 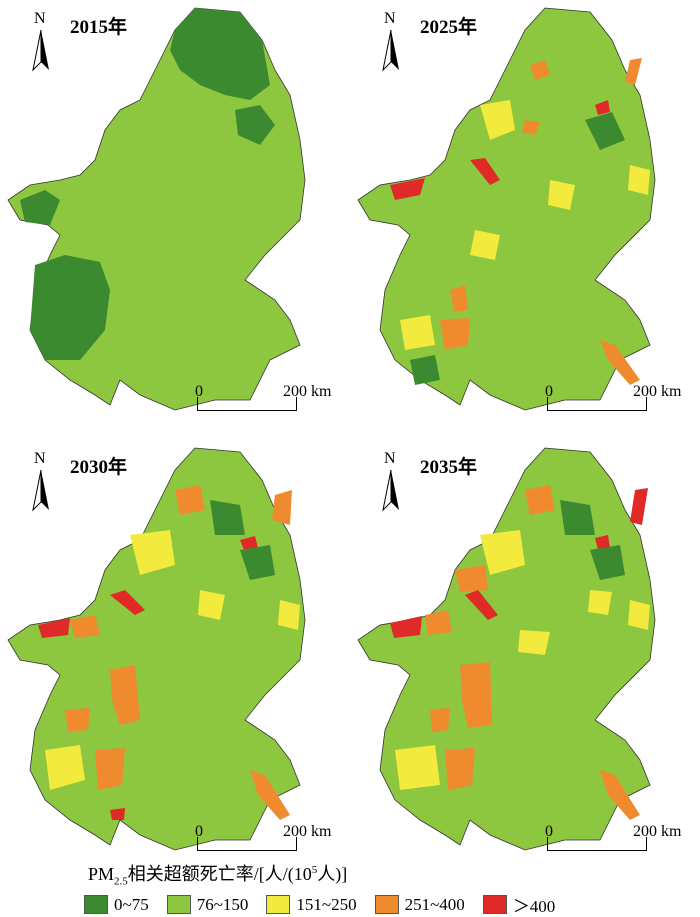 I want to click on legend-item: 76~150, so click(x=207, y=904).